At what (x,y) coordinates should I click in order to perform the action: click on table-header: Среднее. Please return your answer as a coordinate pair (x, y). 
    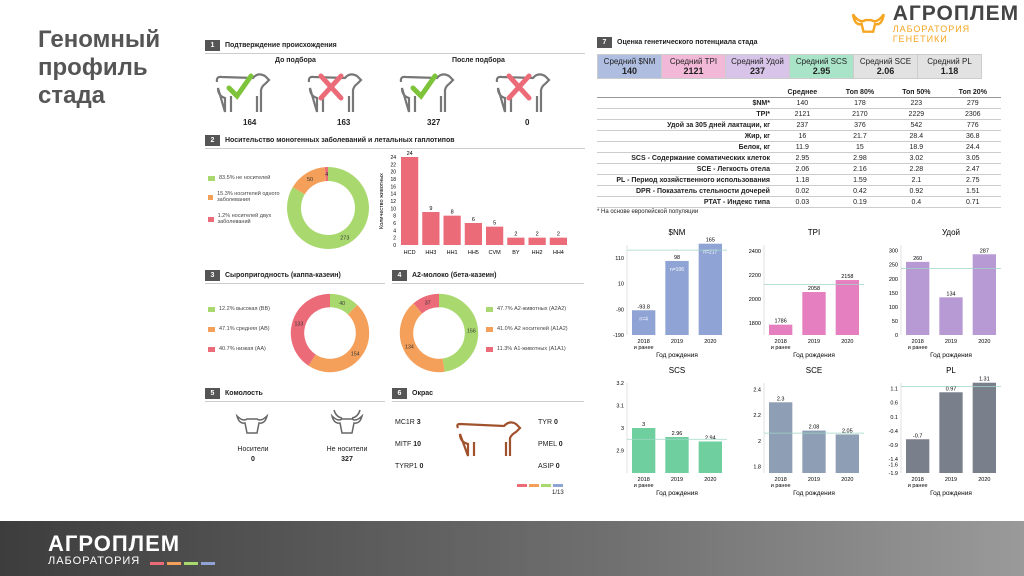
    Looking at the image, I should click on (802, 93).